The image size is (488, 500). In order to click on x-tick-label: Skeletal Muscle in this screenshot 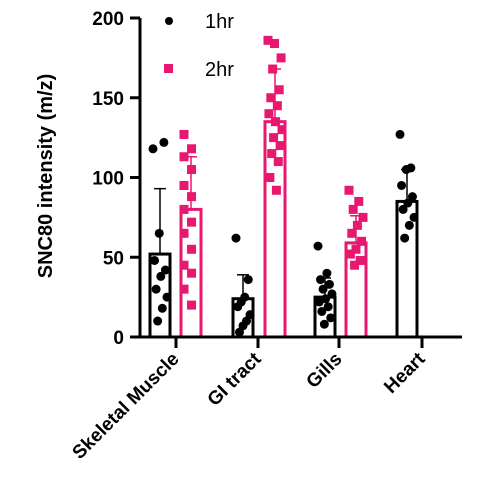, I will do `click(126, 406)`.